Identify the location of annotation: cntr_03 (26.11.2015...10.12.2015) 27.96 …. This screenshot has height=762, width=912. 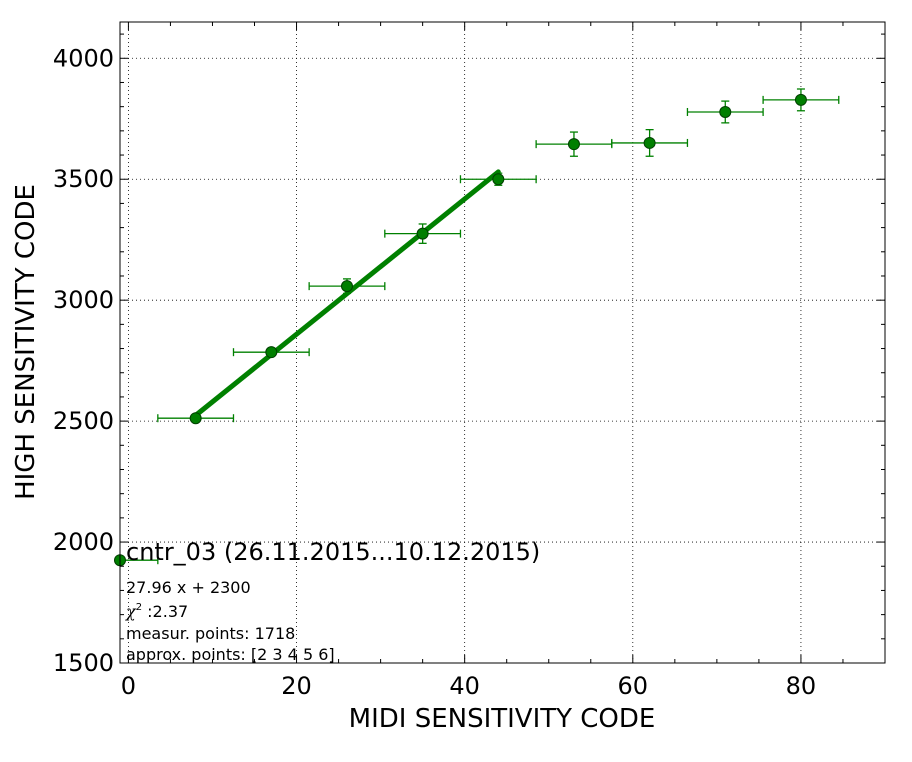
(332, 601).